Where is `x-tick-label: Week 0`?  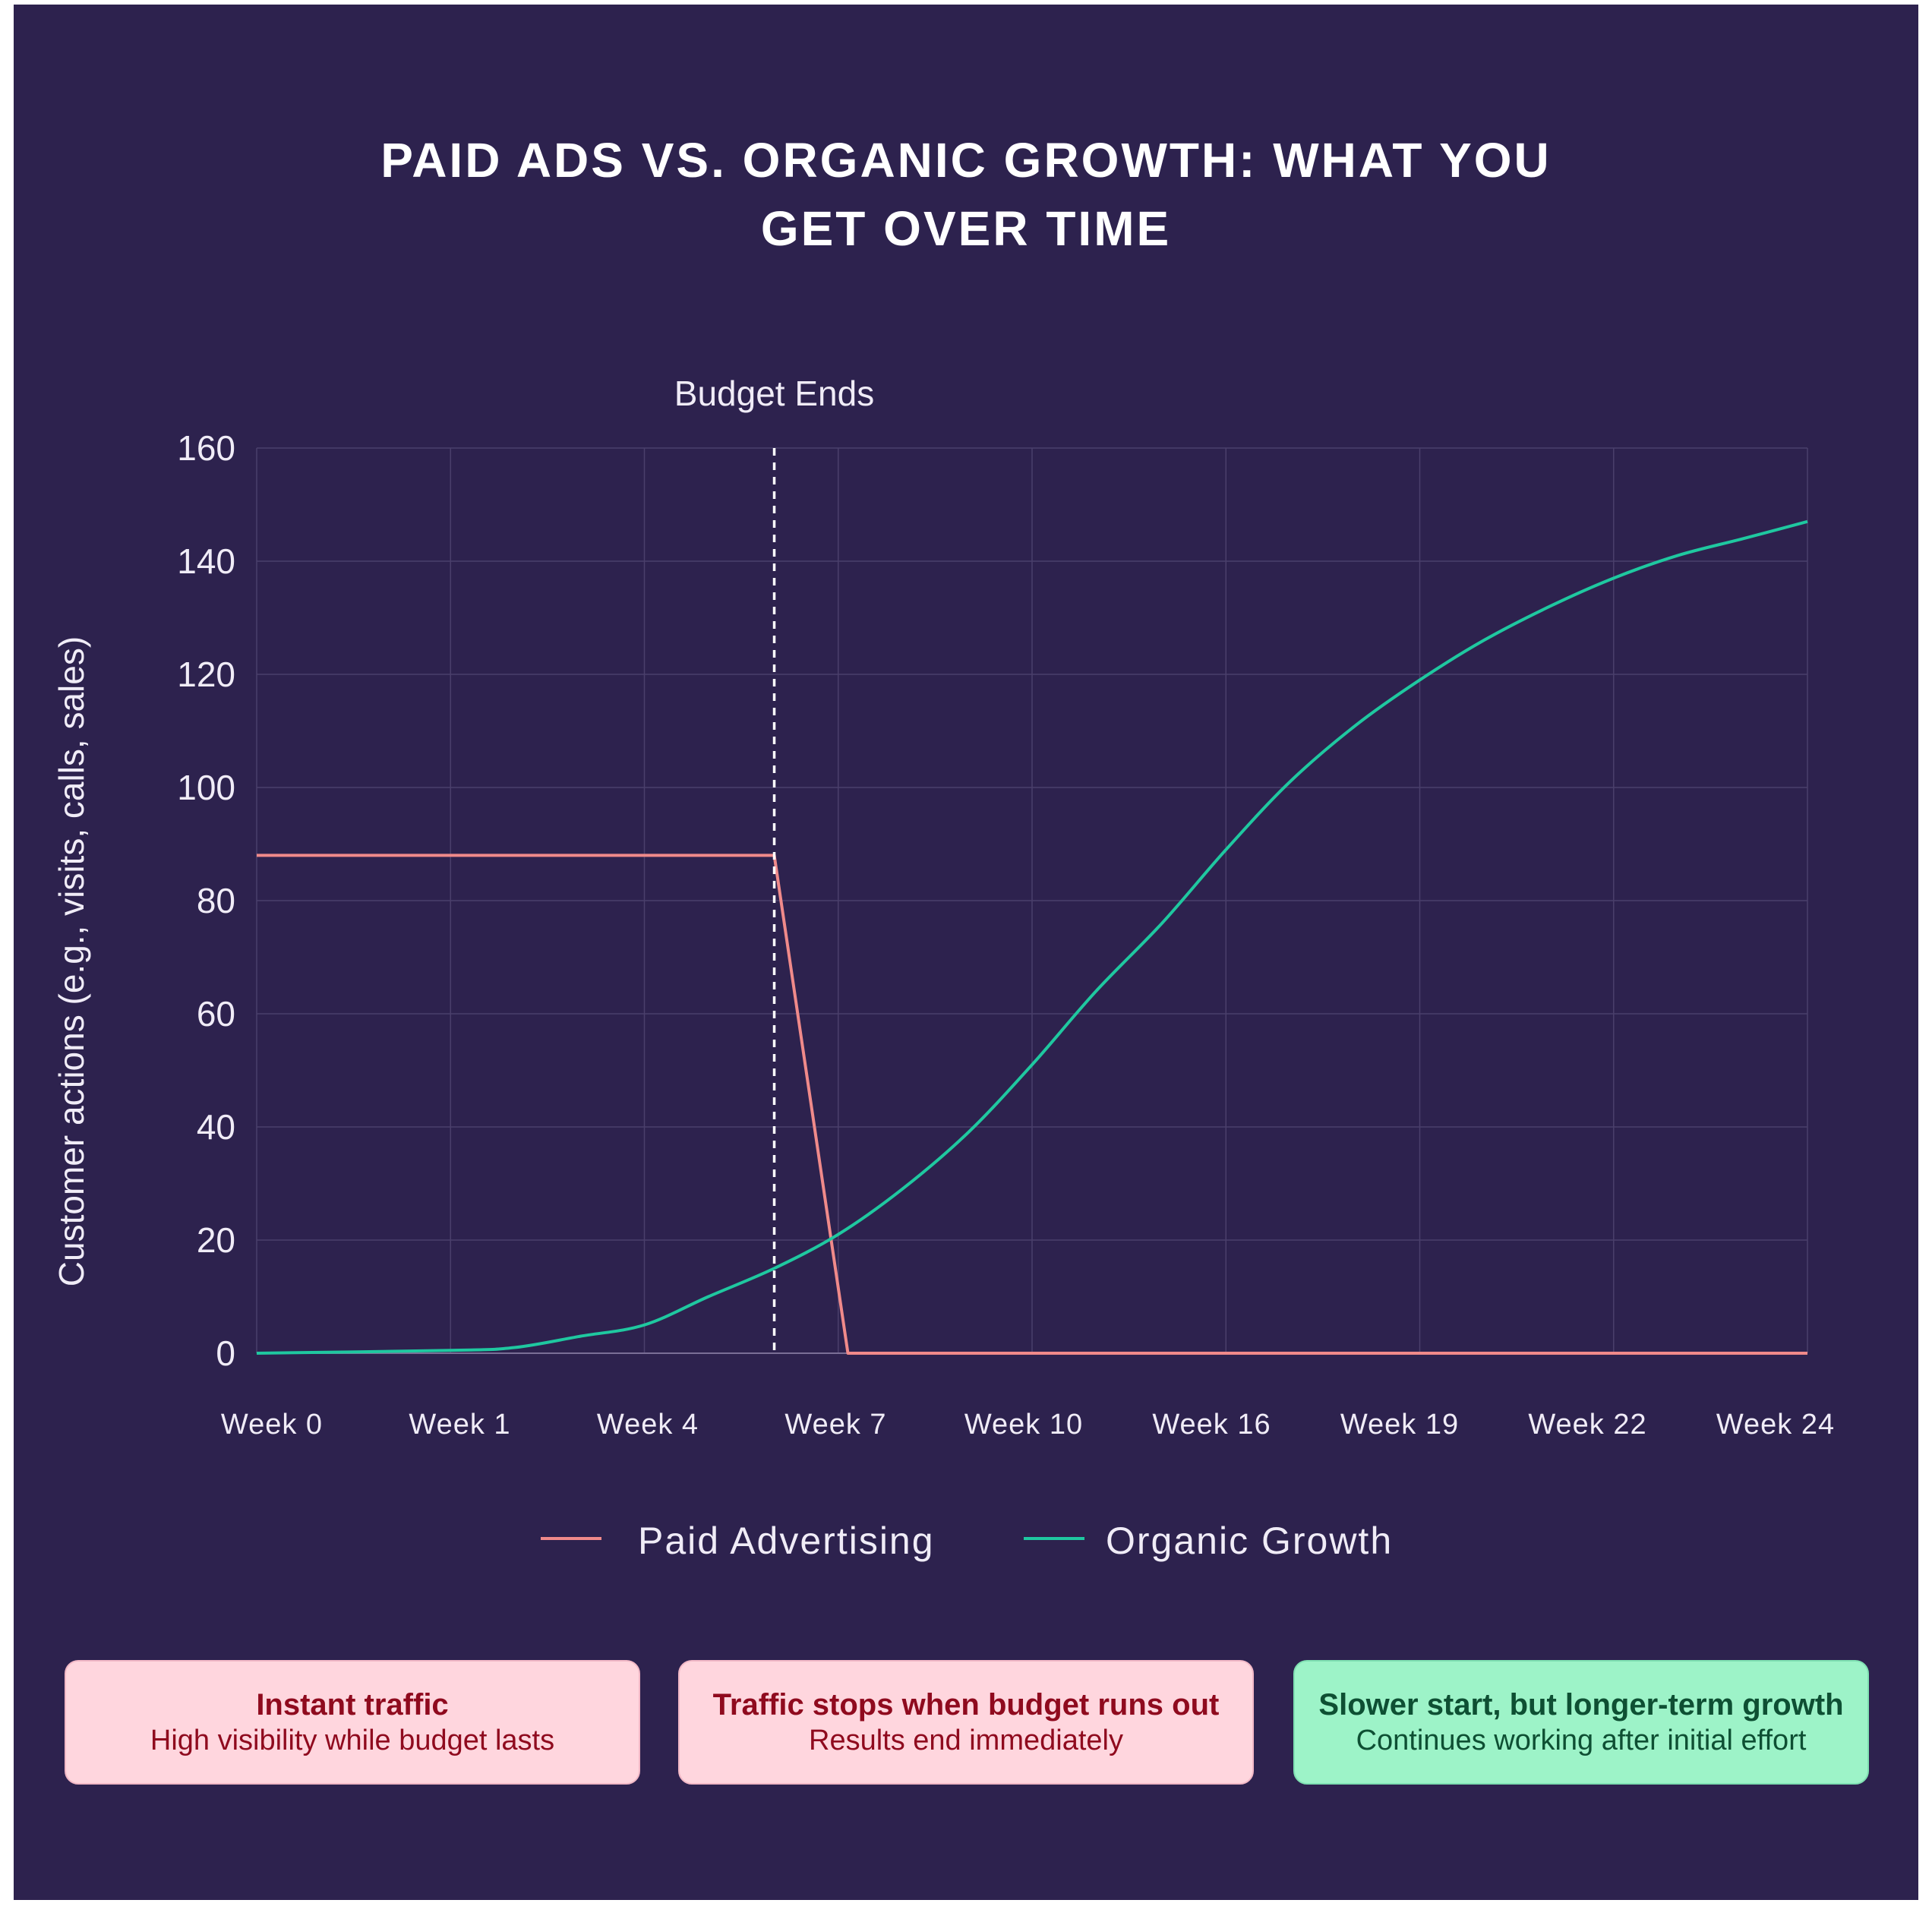 x-tick-label: Week 0 is located at coordinates (272, 1425).